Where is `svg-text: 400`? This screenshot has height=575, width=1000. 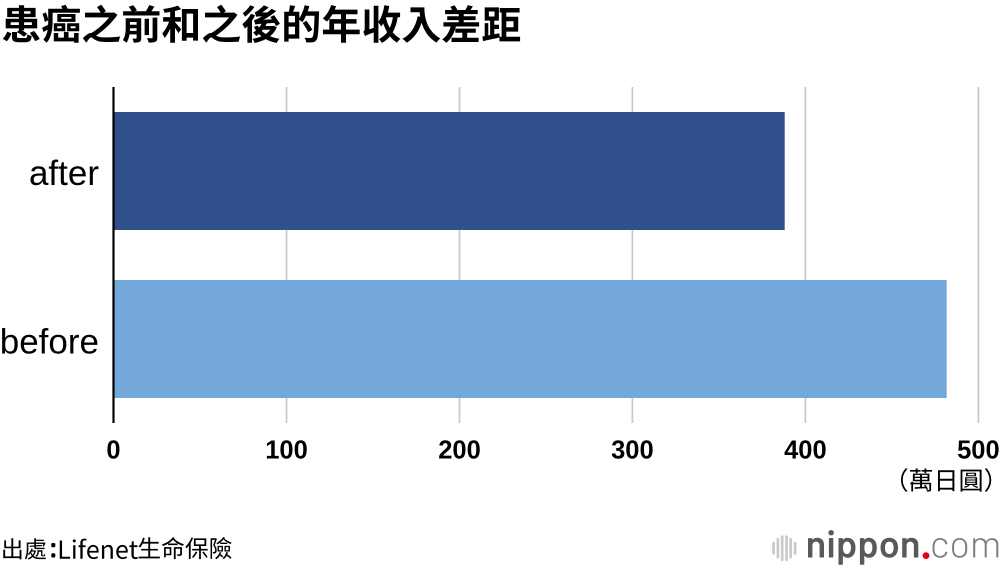
svg-text: 400 is located at coordinates (805, 451).